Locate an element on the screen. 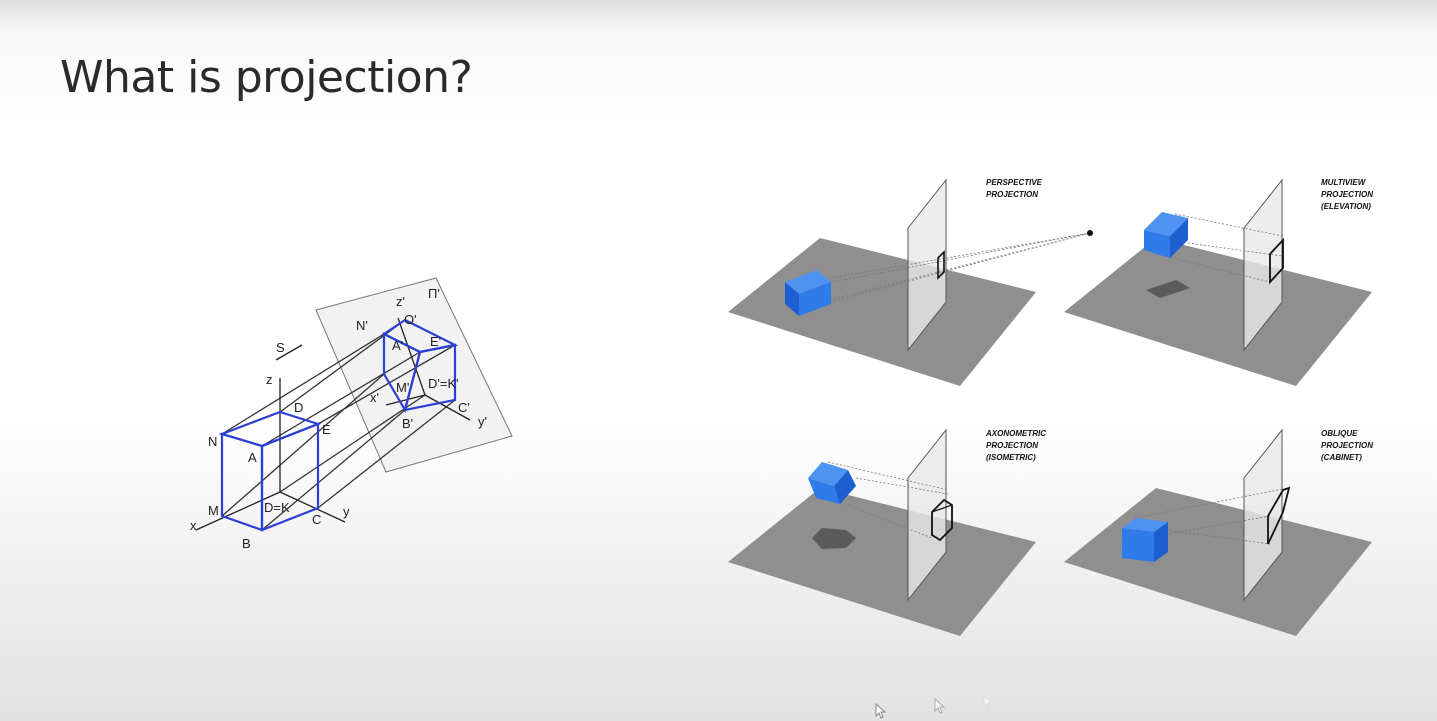 The image size is (1437, 721). label-a-prime: A' is located at coordinates (397, 345).